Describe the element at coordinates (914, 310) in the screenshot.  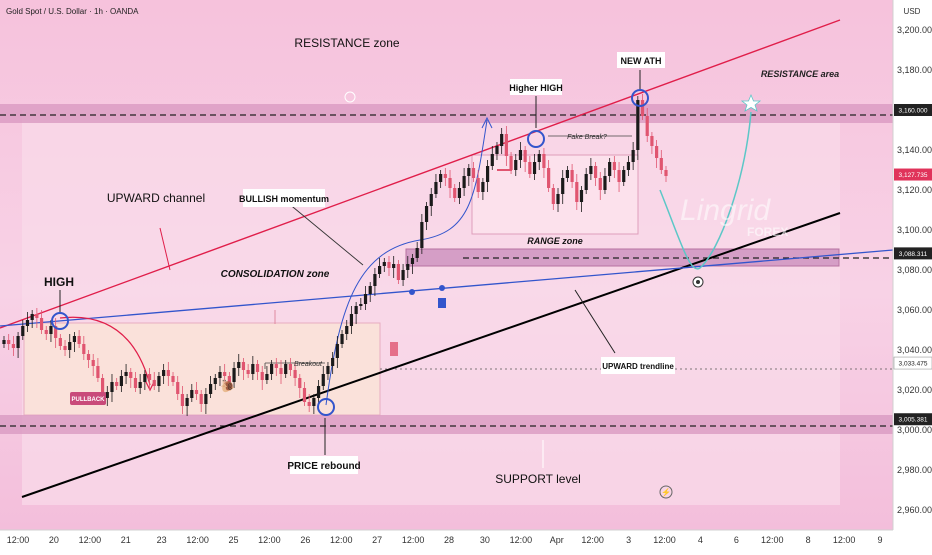
I see `y-tick-label: 3,060.000` at that location.